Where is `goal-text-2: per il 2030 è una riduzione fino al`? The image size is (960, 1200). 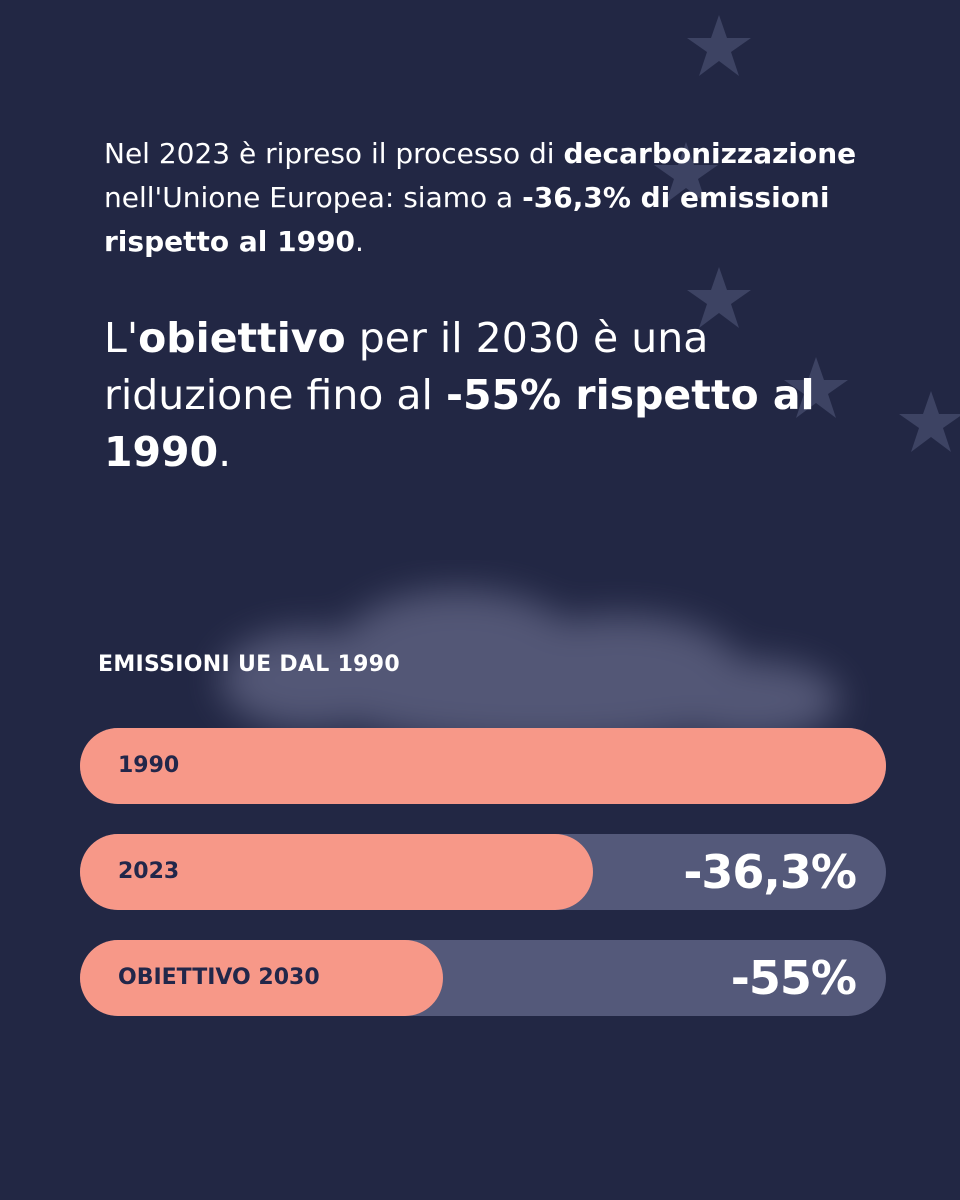
goal-text-2: per il 2030 è una riduzione fino al is located at coordinates (406, 366).